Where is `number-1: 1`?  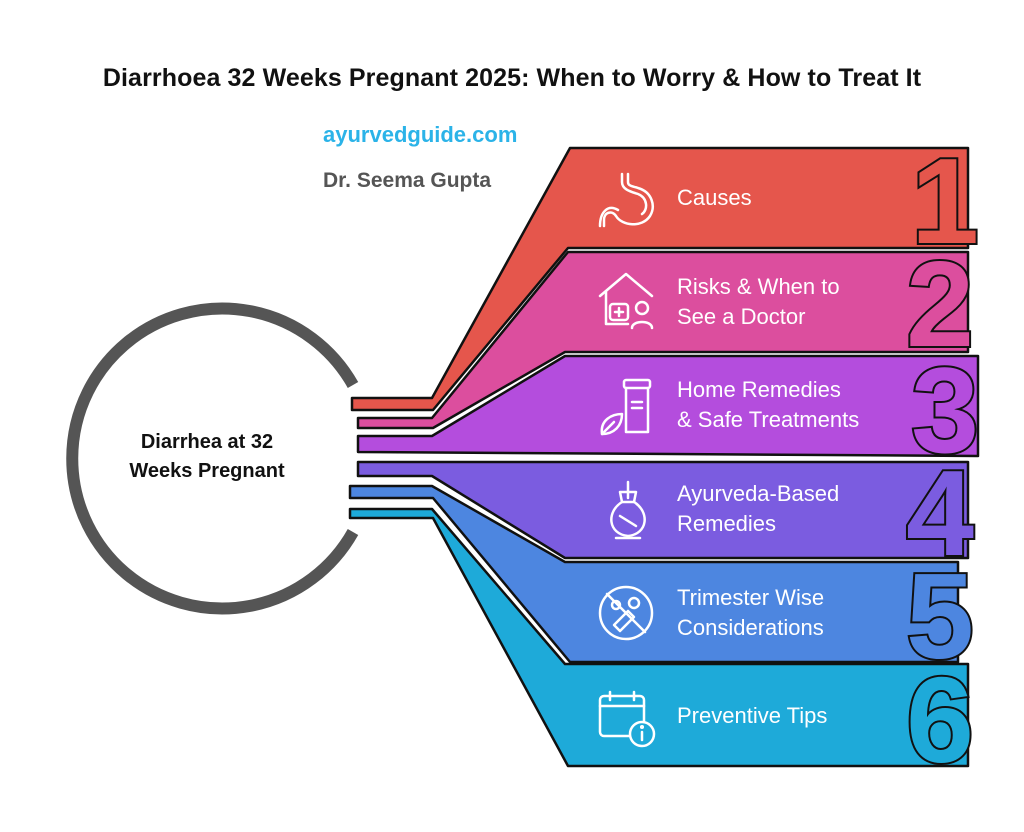
number-1: 1 is located at coordinates (945, 201).